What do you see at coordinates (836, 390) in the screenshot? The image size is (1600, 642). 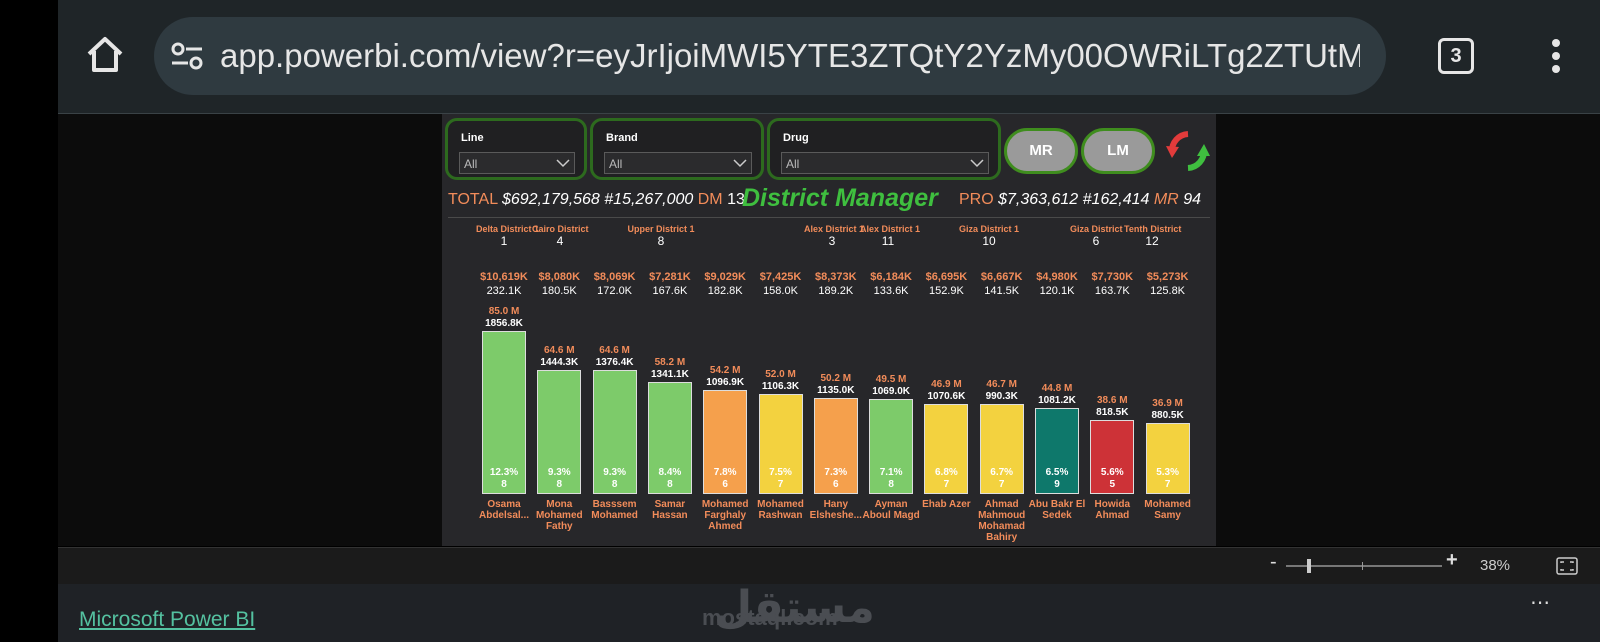 I see `bar-units-label: 1135.0K` at bounding box center [836, 390].